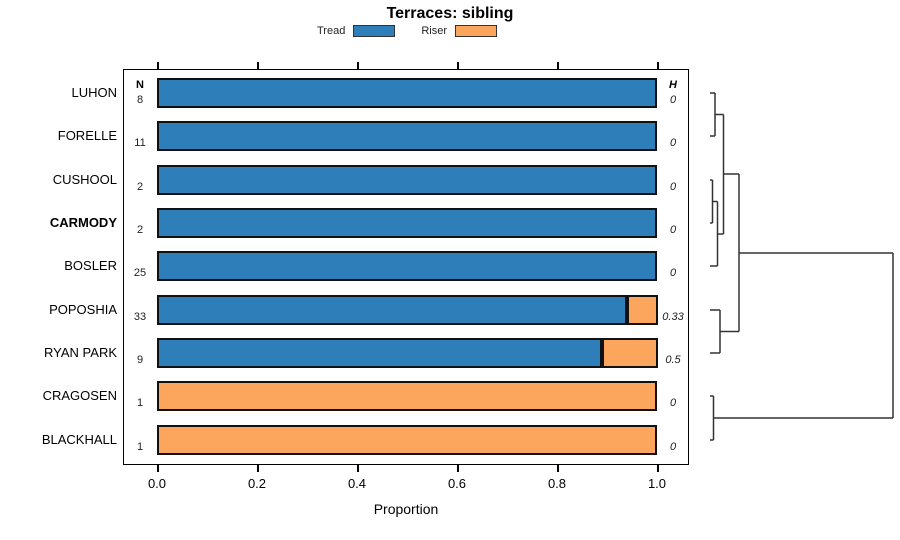 The image size is (900, 540). What do you see at coordinates (673, 85) in the screenshot?
I see `h-column-header: H` at bounding box center [673, 85].